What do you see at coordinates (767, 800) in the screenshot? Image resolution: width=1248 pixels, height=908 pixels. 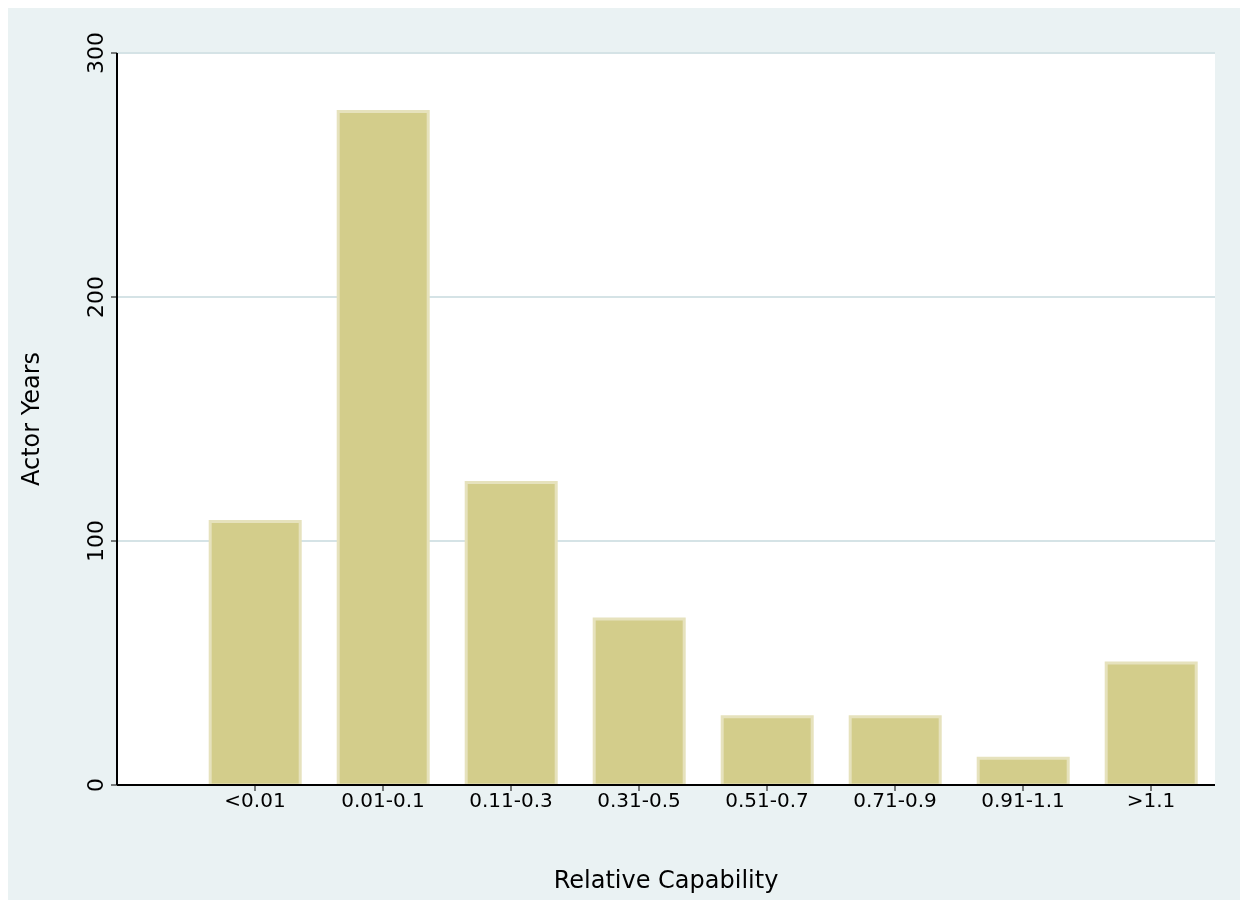 I see `x-tick-label: 0.51-0.7` at bounding box center [767, 800].